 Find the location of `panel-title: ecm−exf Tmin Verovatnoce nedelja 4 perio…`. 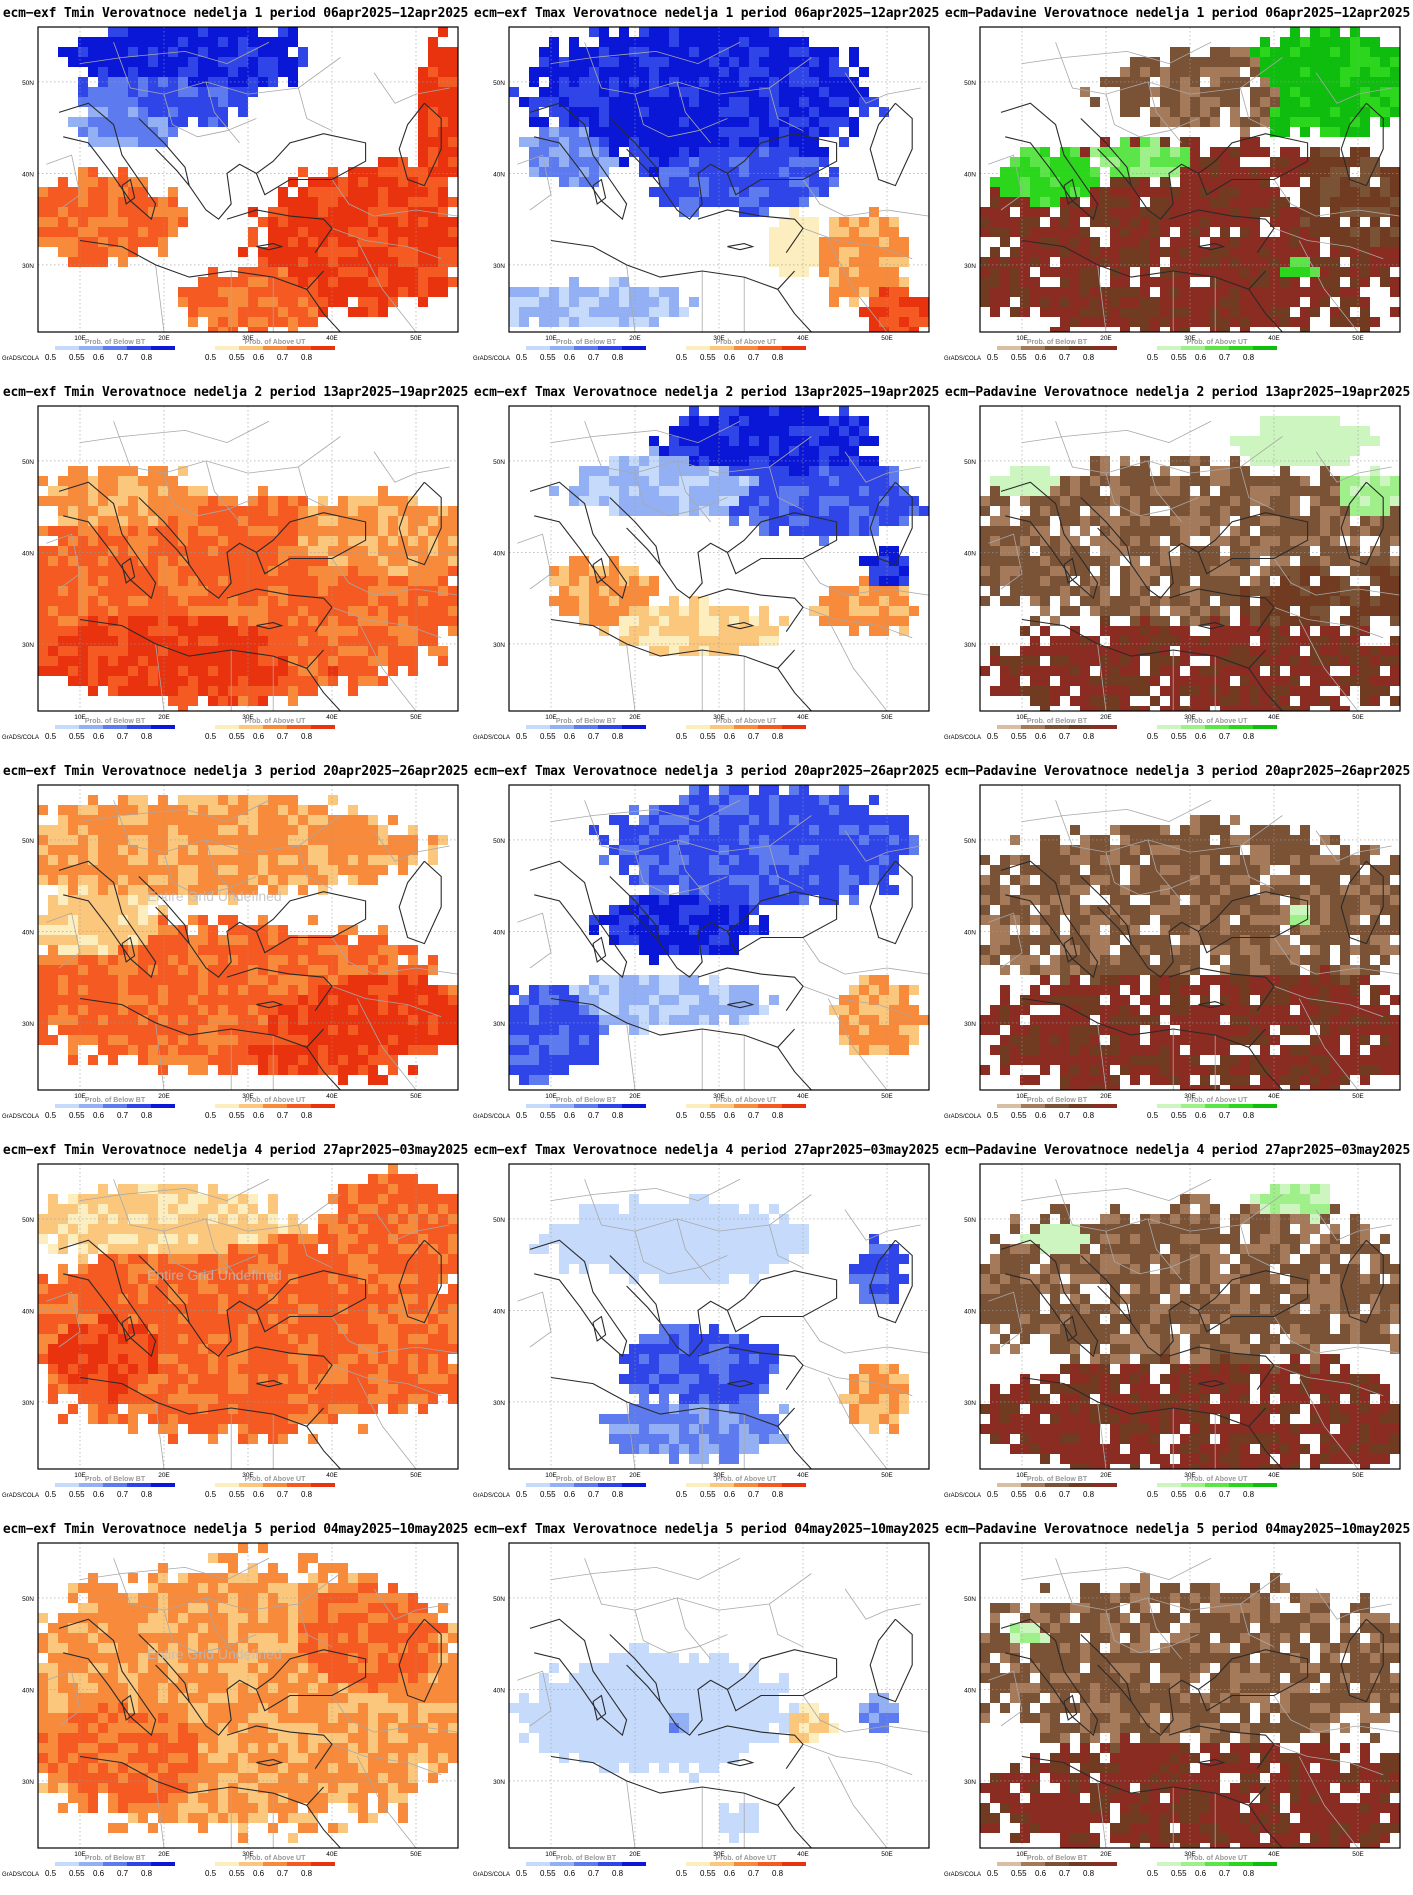

panel-title: ecm−exf Tmin Verovatnoce nedelja 4 perio… is located at coordinates (235, 1150).